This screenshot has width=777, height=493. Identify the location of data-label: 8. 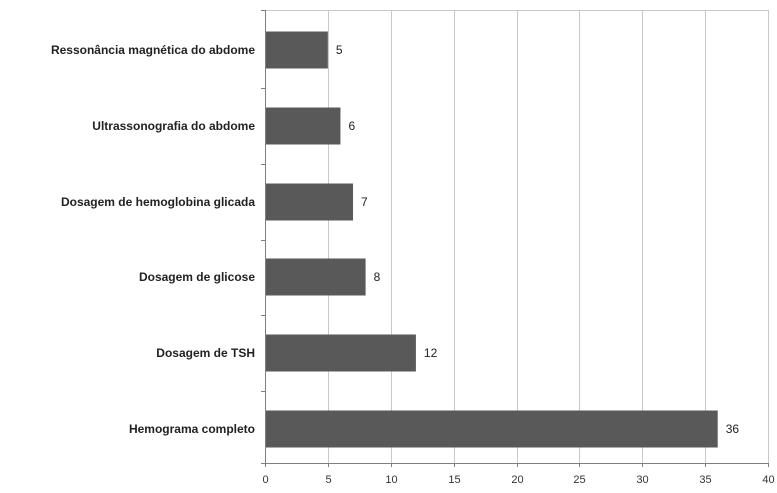
(377, 277).